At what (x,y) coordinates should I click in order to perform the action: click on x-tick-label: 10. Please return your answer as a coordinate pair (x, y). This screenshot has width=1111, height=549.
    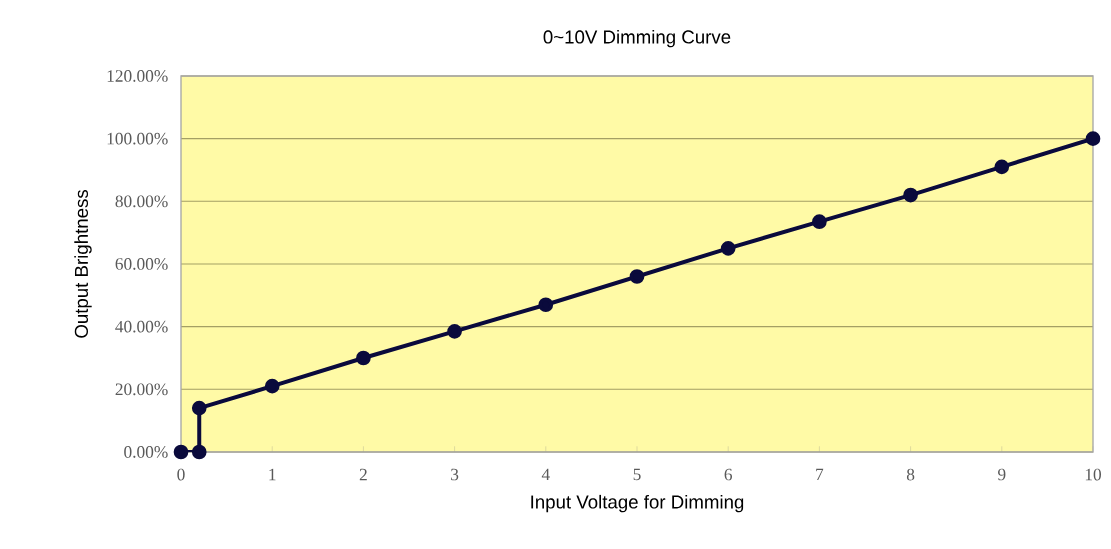
    Looking at the image, I should click on (1093, 474).